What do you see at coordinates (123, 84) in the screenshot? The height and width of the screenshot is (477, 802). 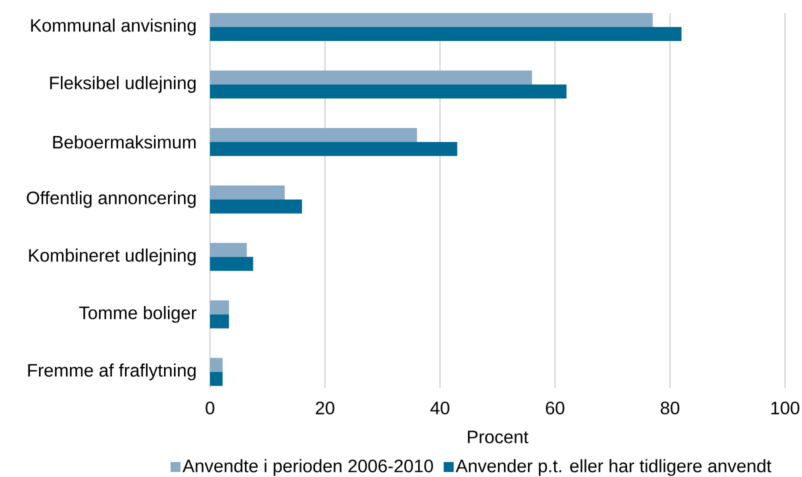 I see `y-tick-label: Fleksibel udlejning` at bounding box center [123, 84].